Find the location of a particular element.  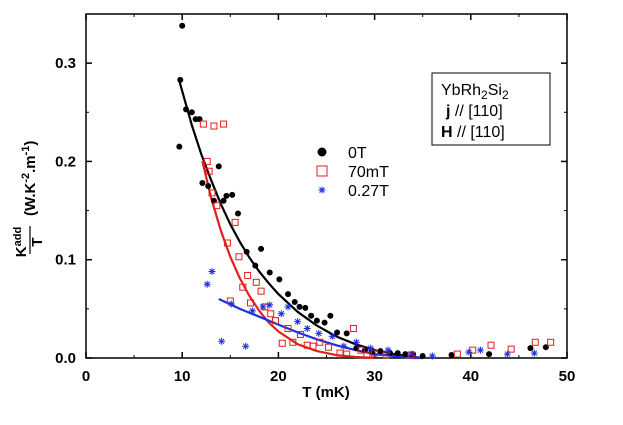

info-box-frame is located at coordinates (491, 109).